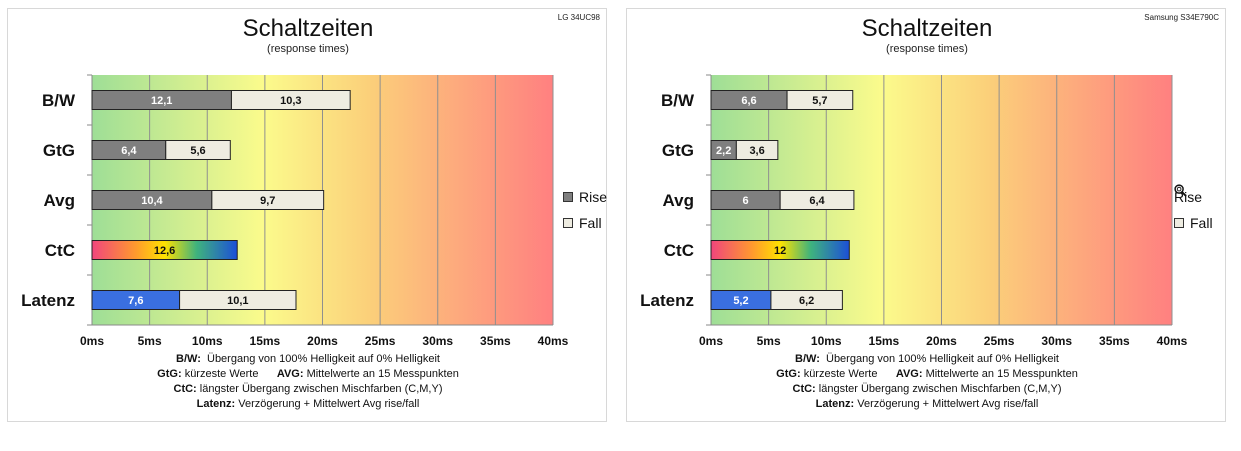 This screenshot has width=1241, height=451. I want to click on ctc-value-label: 12,6, so click(164, 251).